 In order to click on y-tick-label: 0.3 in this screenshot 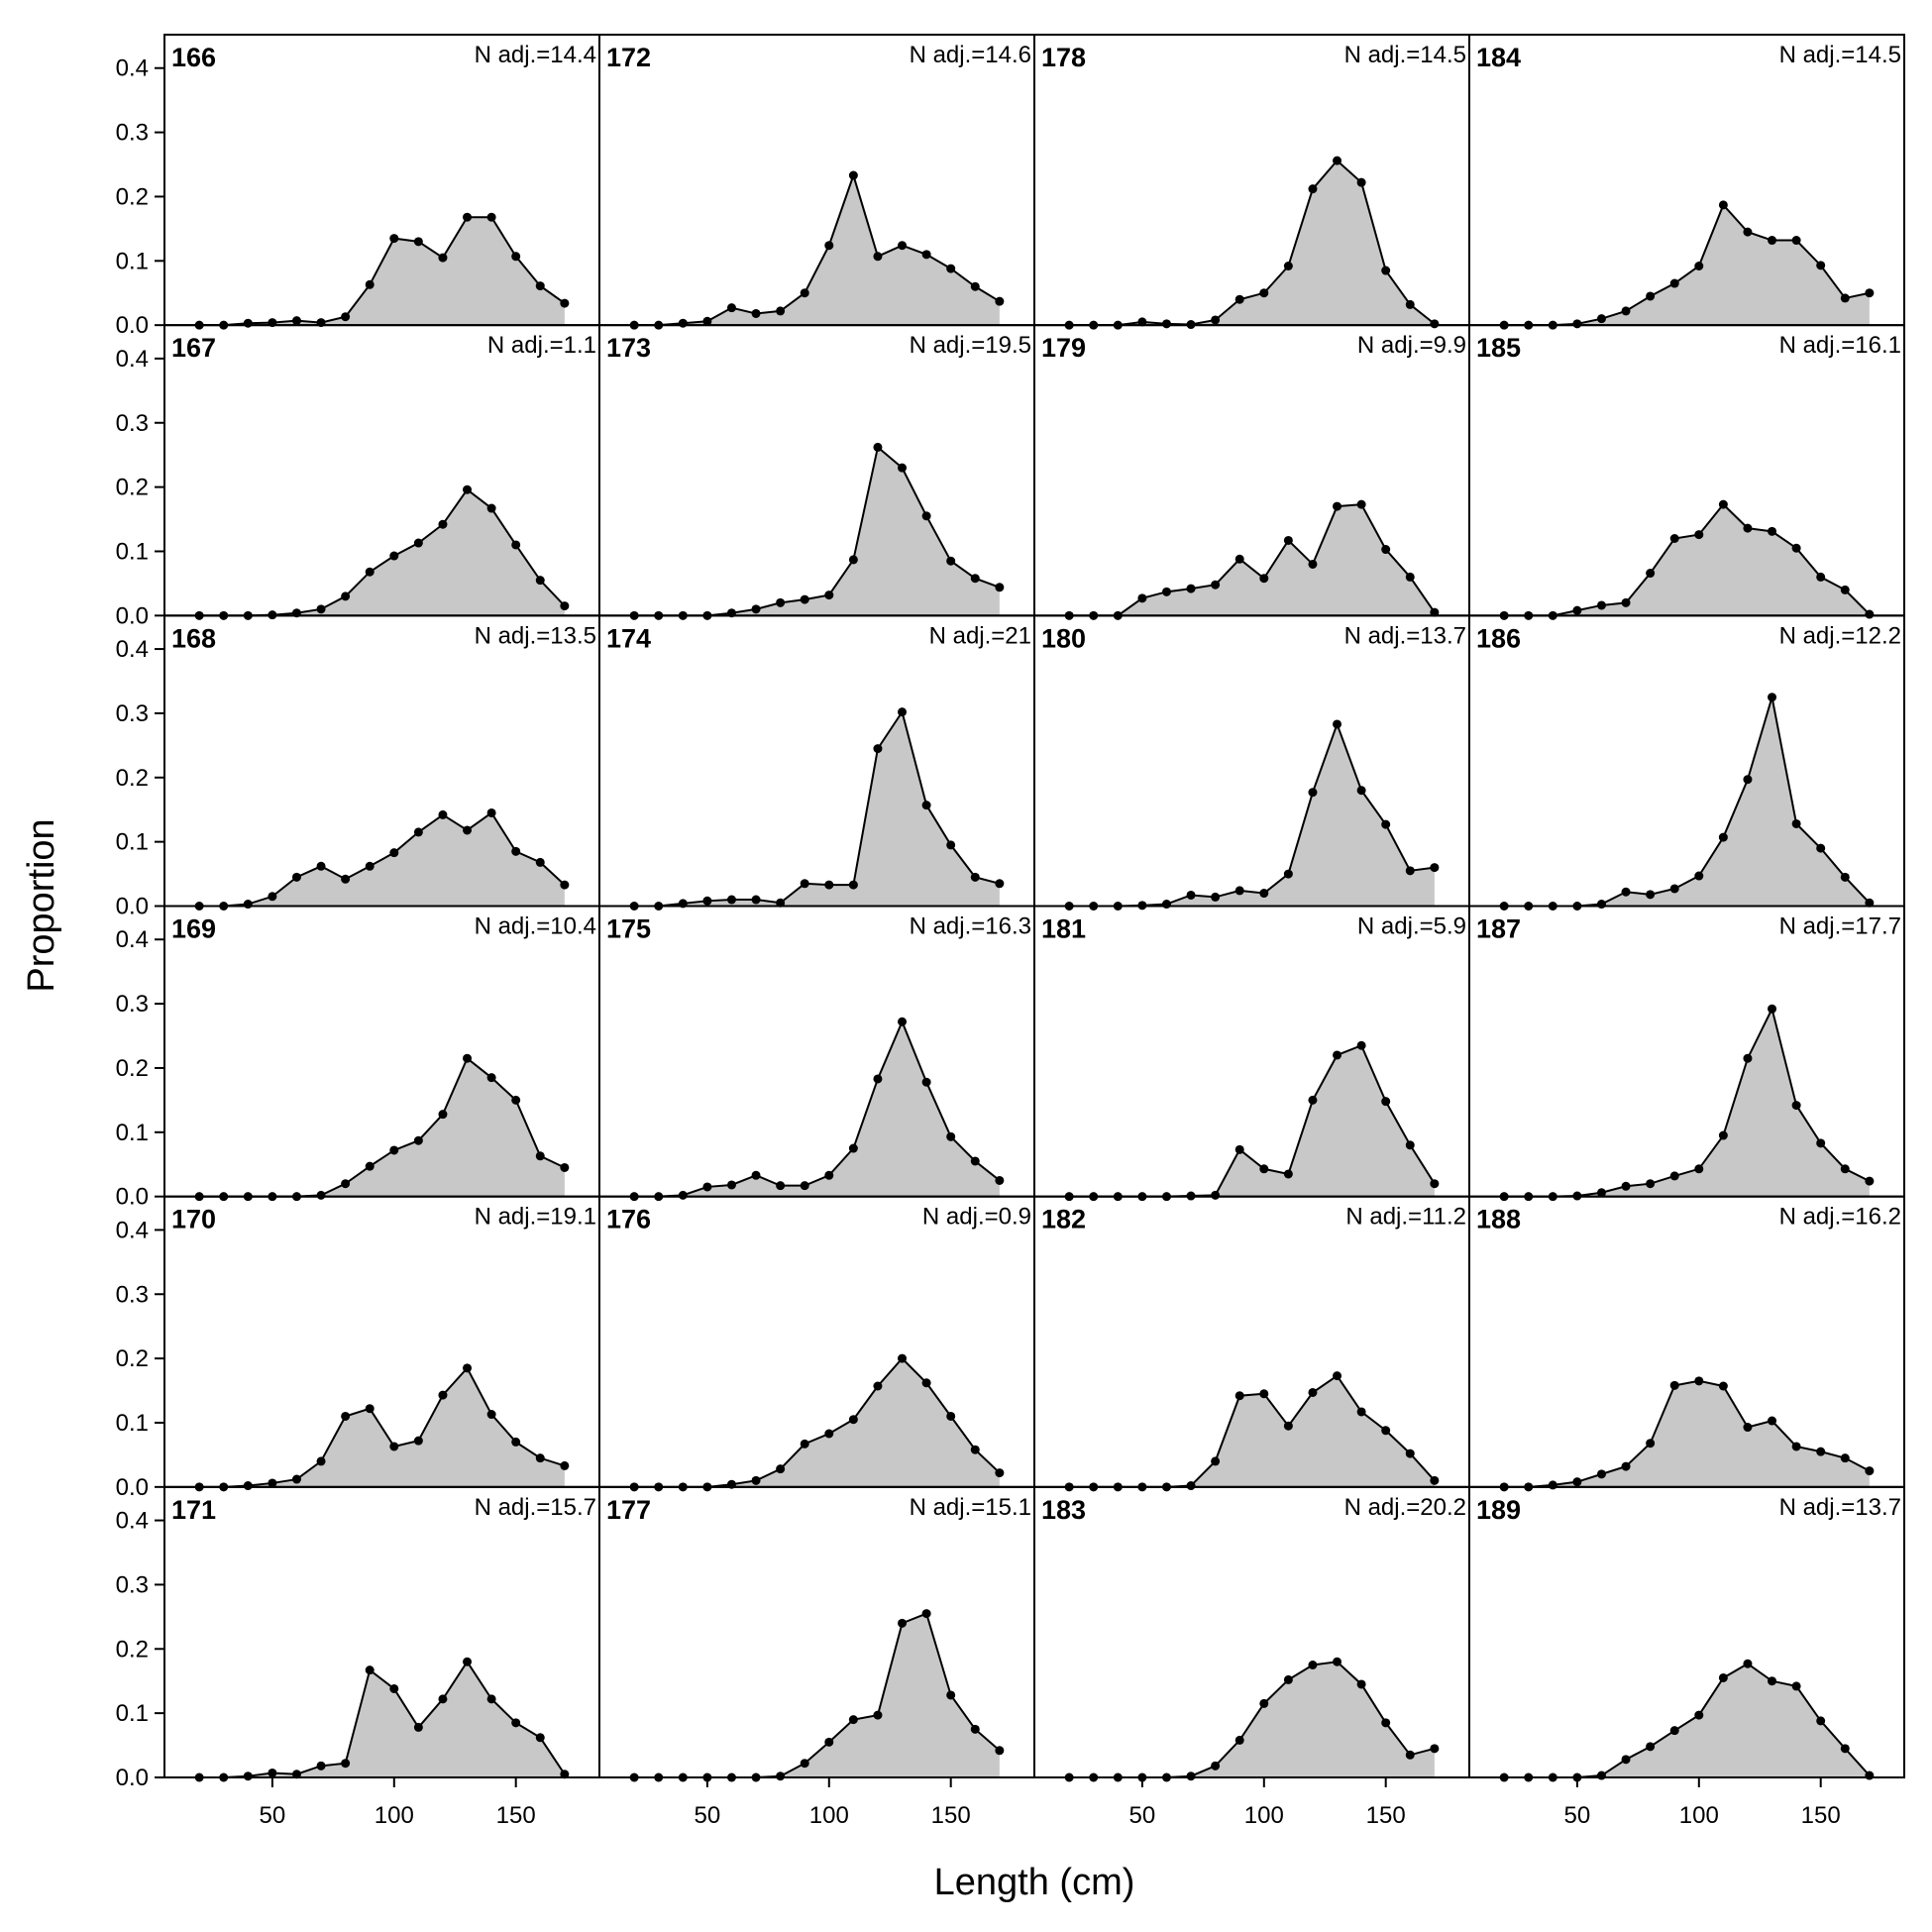, I will do `click(132, 1004)`.